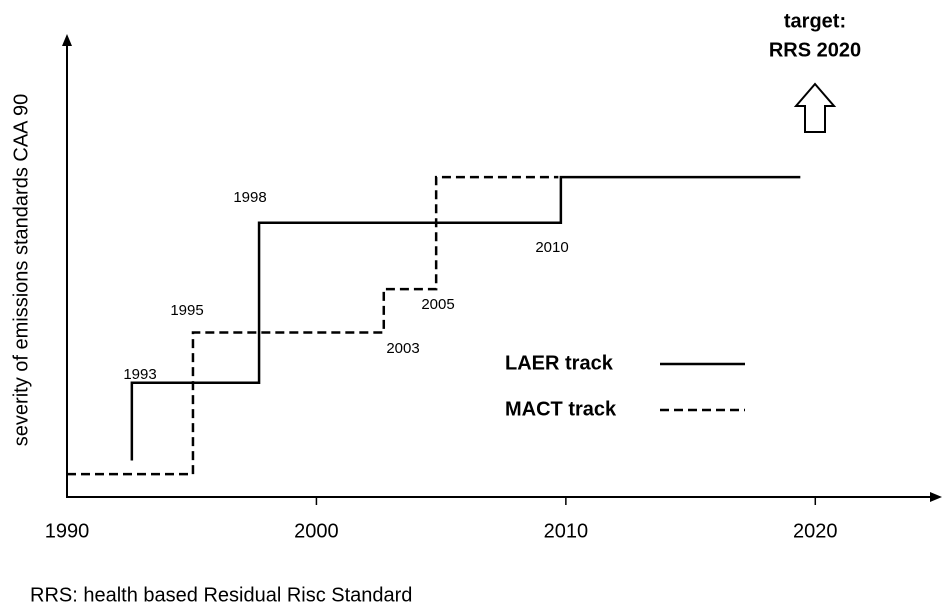 The height and width of the screenshot is (611, 943). Describe the element at coordinates (815, 50) in the screenshot. I see `target-label: RRS 2020` at that location.